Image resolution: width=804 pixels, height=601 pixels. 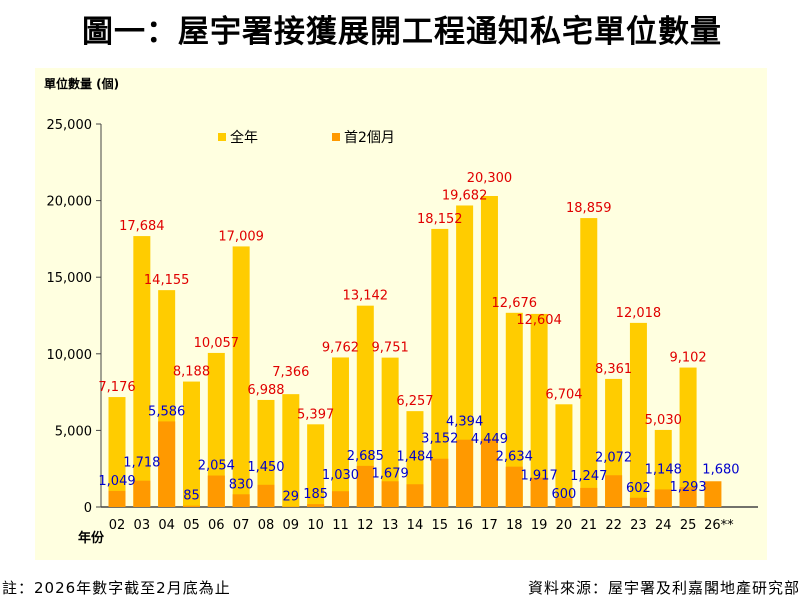 I want to click on x-tick-label: 11, so click(x=340, y=525).